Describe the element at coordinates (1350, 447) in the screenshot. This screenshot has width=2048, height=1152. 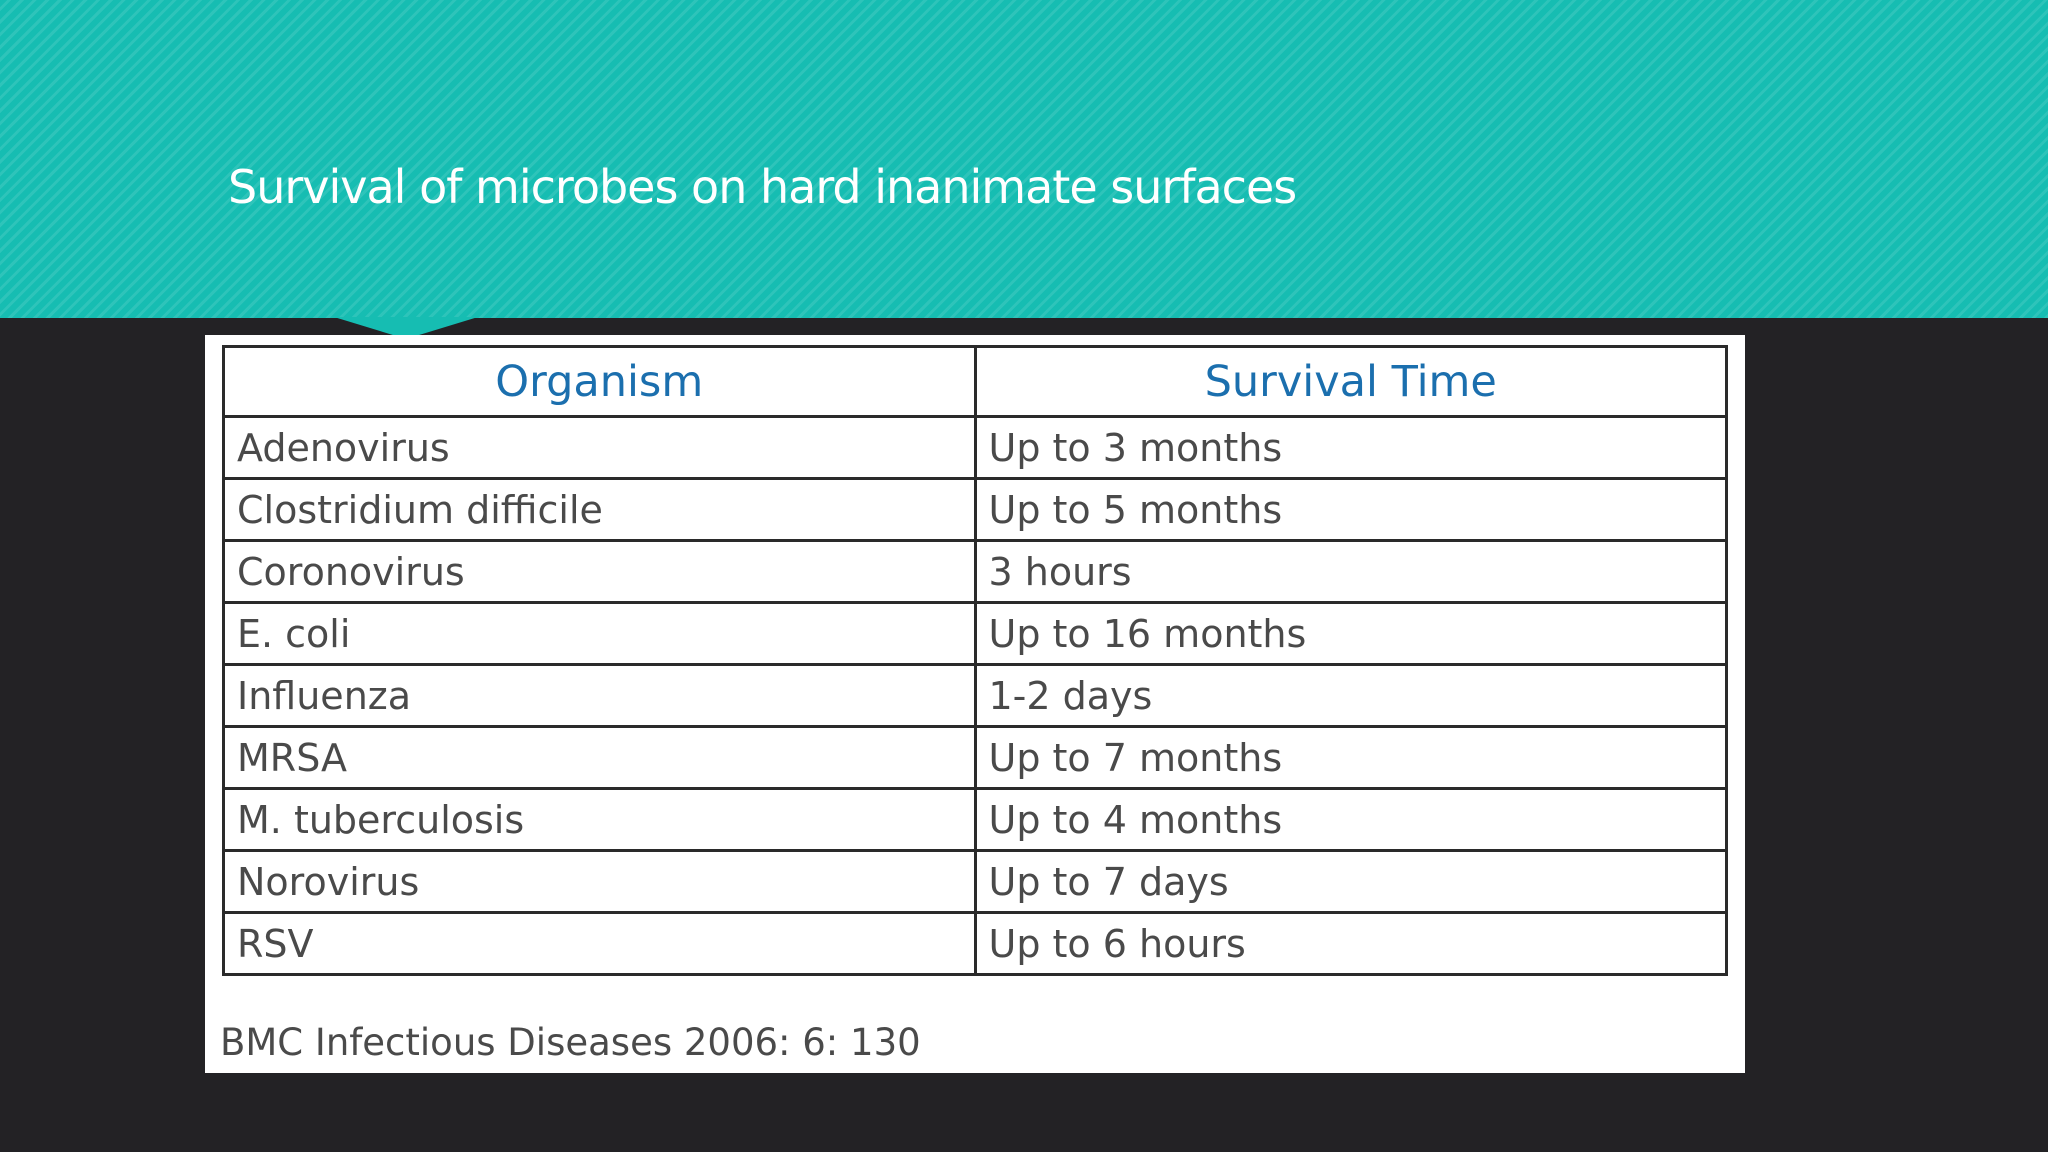
I see `survival-time-cell: Up to 3 months` at that location.